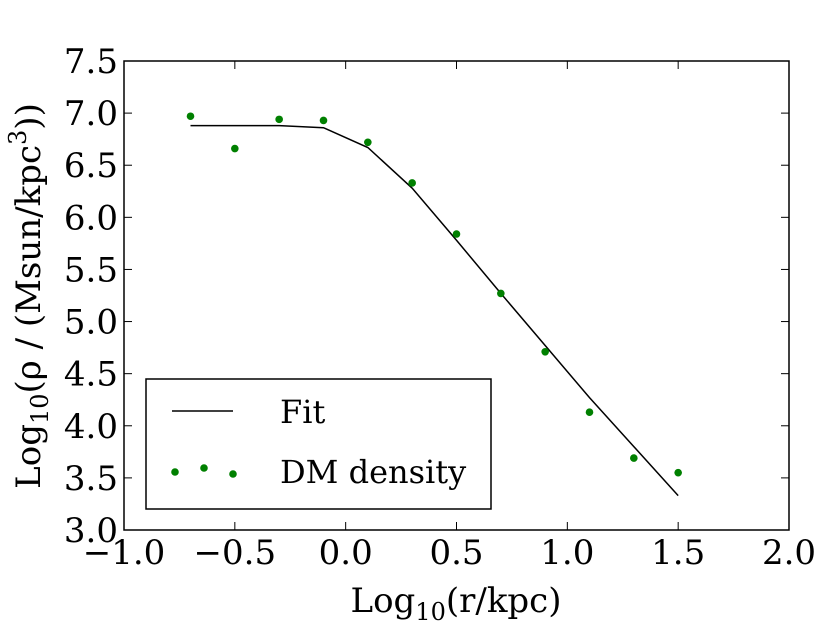  I want to click on x-tick-label: 2.0, so click(789, 553).